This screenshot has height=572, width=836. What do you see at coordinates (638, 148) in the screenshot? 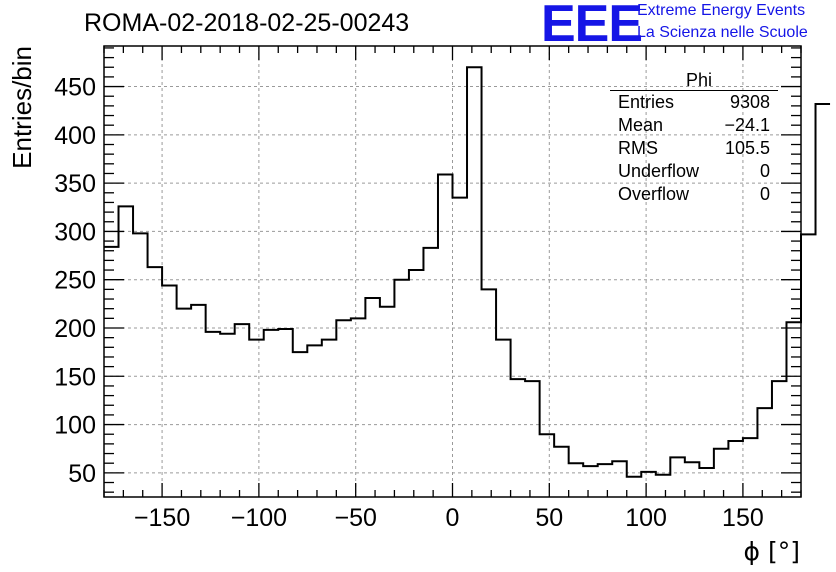
I see `stats-label: RMS` at bounding box center [638, 148].